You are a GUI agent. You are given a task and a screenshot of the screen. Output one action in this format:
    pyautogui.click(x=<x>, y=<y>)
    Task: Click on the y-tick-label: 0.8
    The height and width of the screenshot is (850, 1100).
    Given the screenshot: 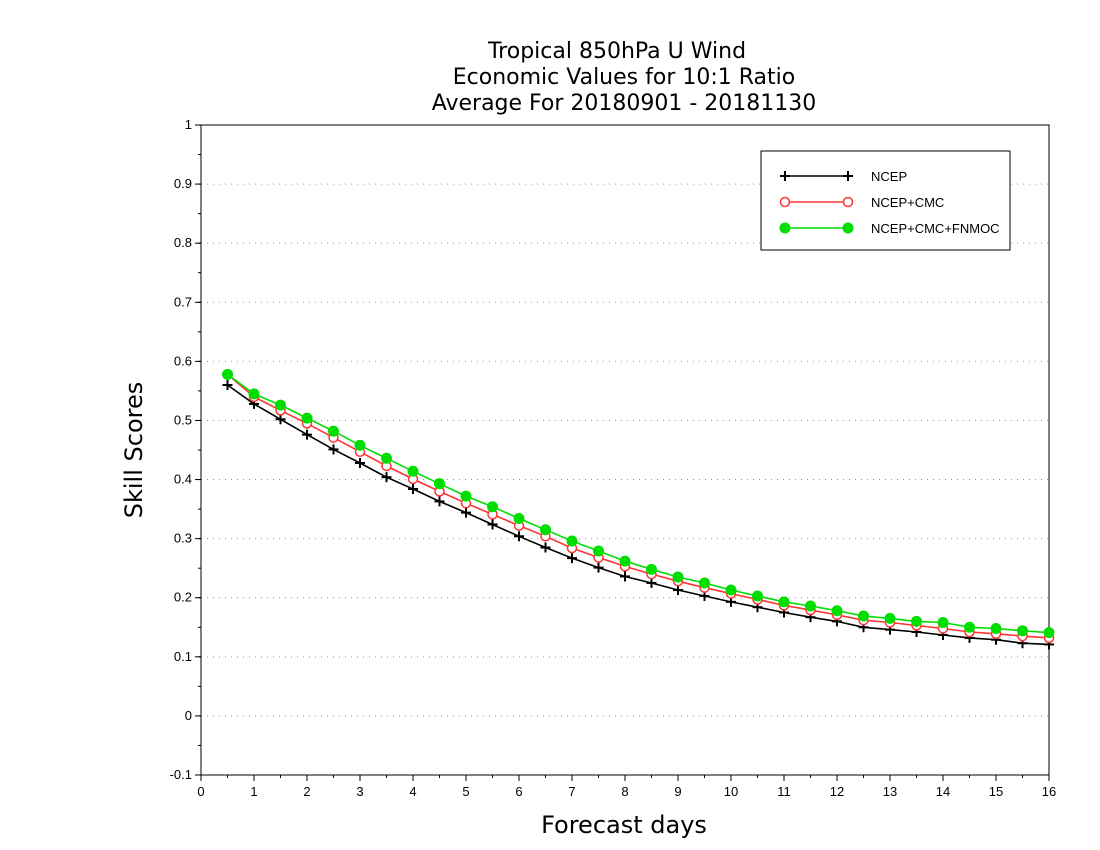 What is the action you would take?
    pyautogui.click(x=183, y=242)
    